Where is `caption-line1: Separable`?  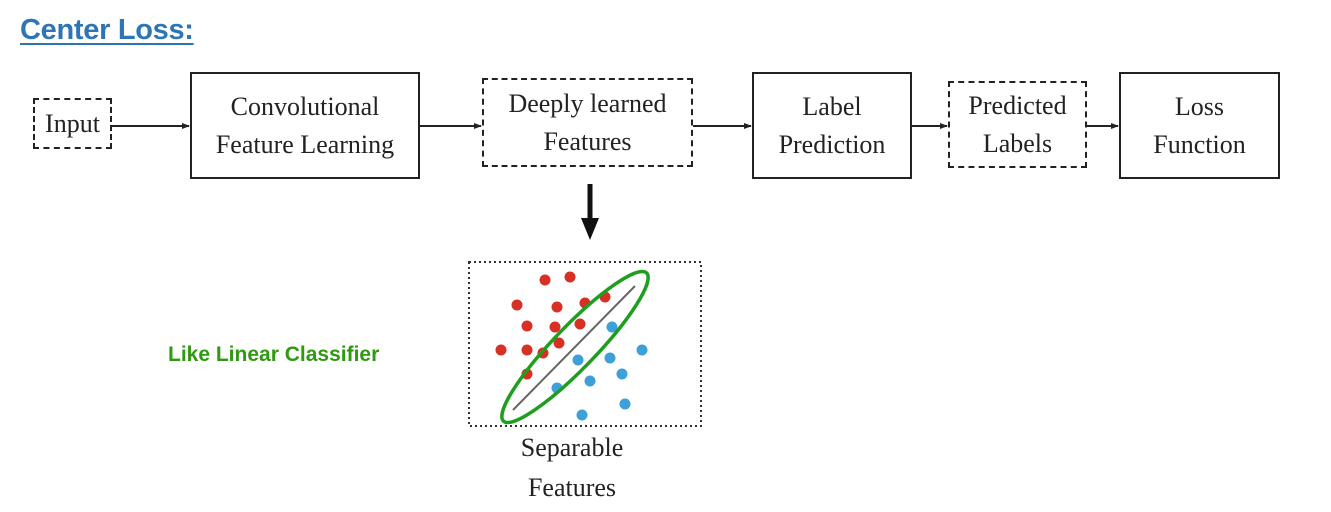 caption-line1: Separable is located at coordinates (572, 447).